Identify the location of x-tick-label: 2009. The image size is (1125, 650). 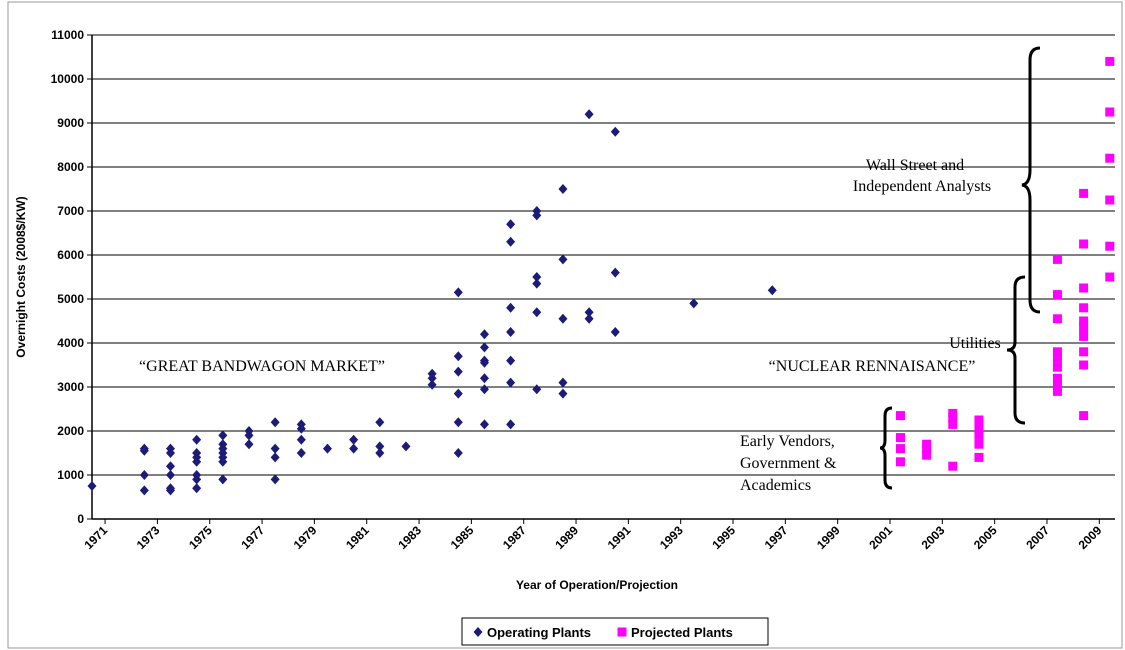
(1090, 537).